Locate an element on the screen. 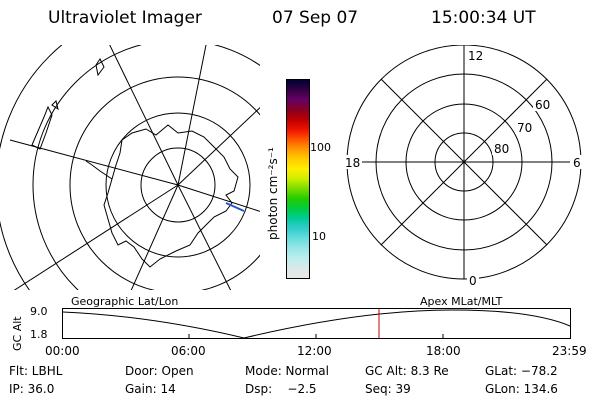  colorbar-unit-label: photon cm⁻²s⁻¹ is located at coordinates (273, 193).